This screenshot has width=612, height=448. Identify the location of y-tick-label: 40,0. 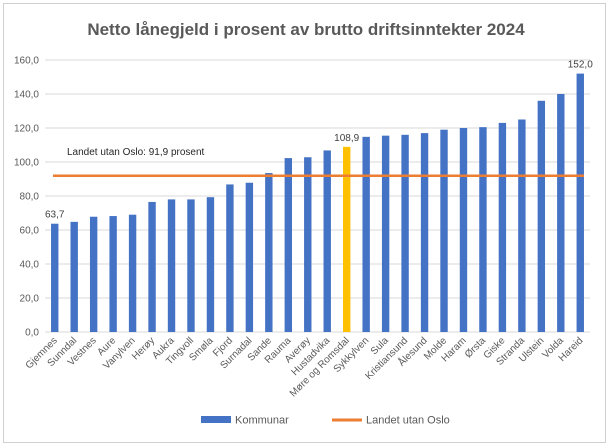
(30, 265).